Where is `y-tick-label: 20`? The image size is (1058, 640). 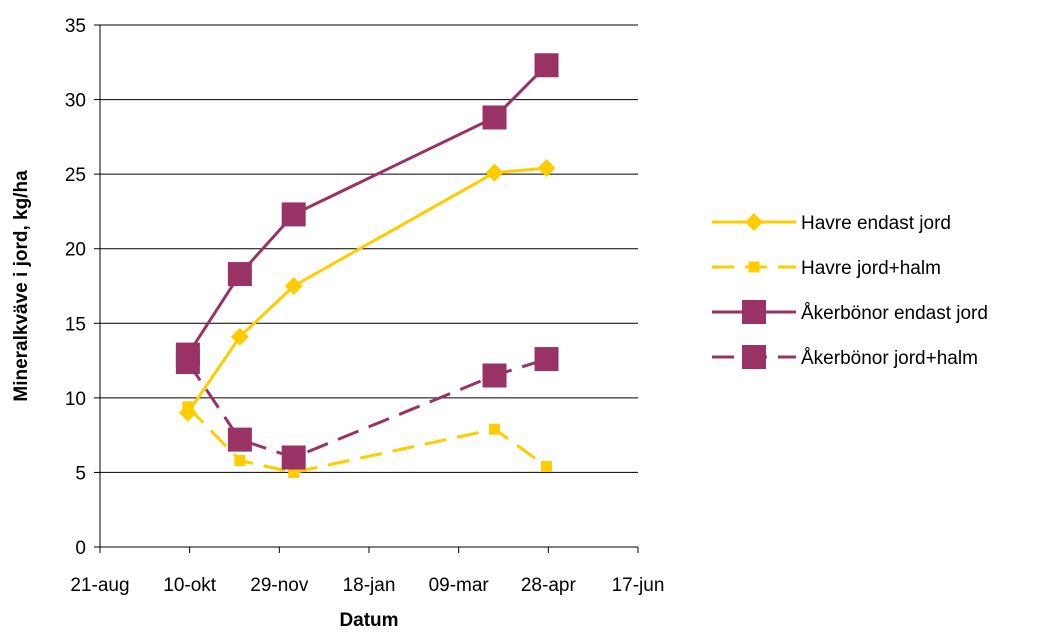
y-tick-label: 20 is located at coordinates (75, 250).